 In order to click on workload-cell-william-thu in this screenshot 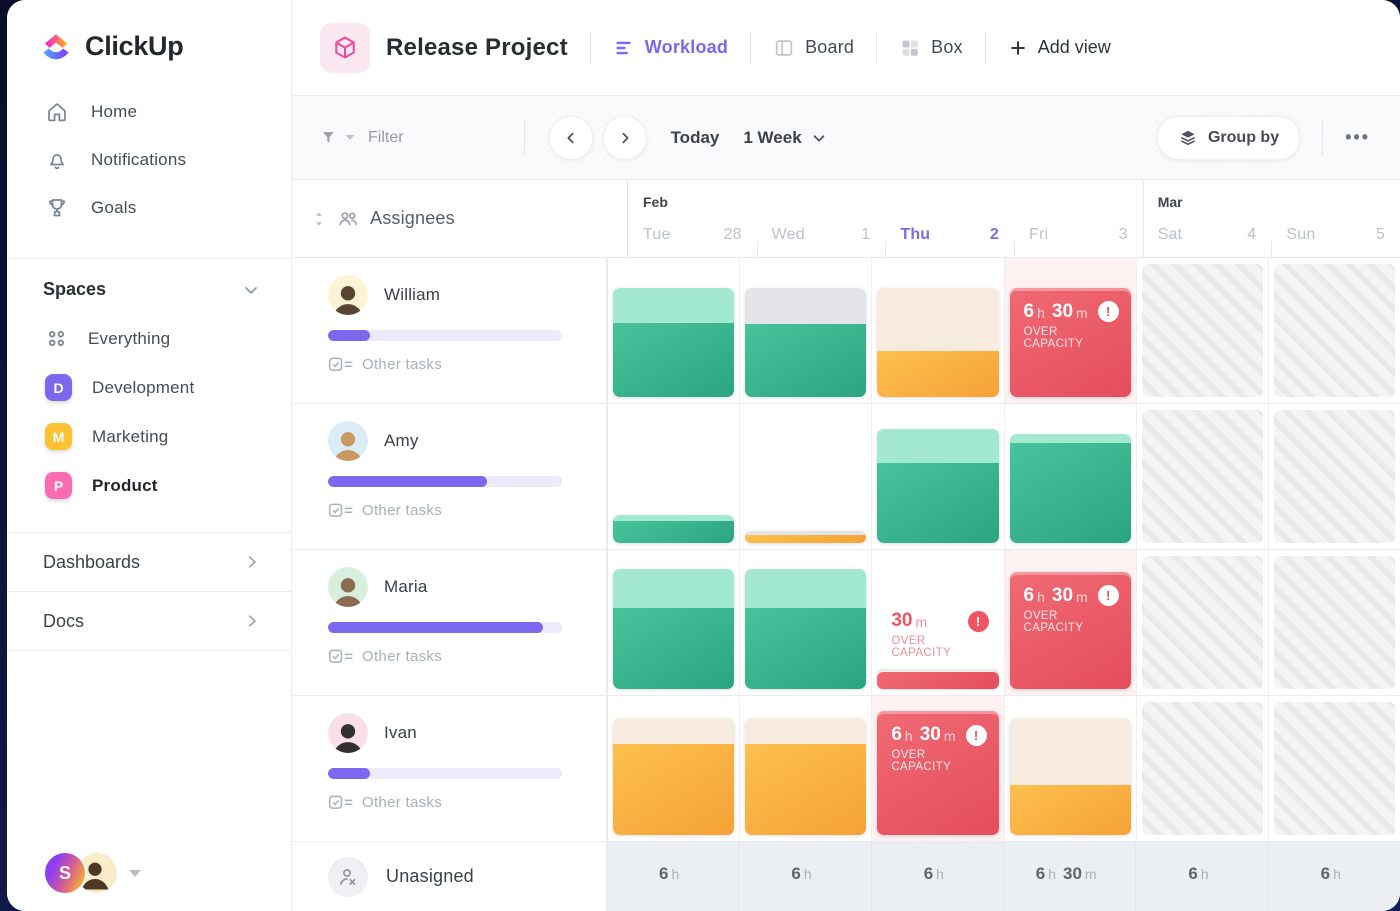, I will do `click(937, 330)`.